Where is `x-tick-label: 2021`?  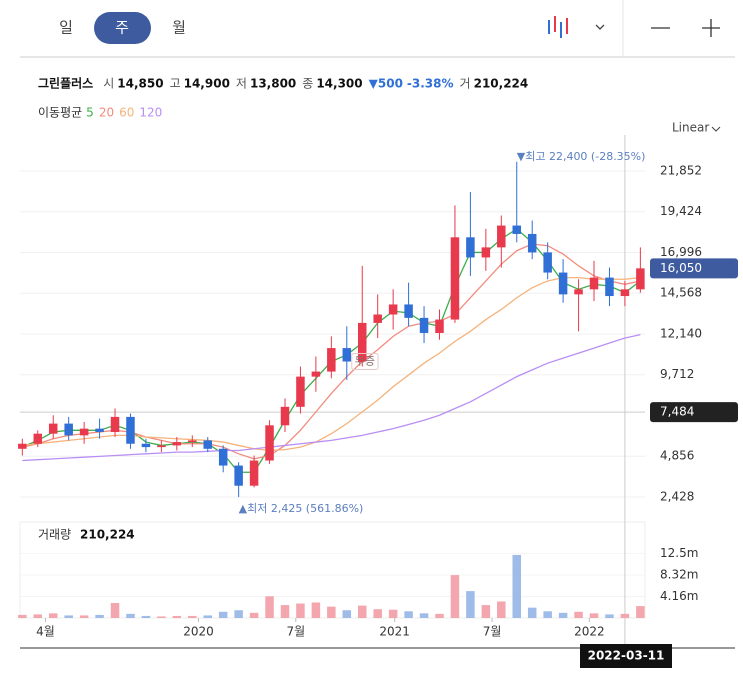 x-tick-label: 2021 is located at coordinates (394, 632).